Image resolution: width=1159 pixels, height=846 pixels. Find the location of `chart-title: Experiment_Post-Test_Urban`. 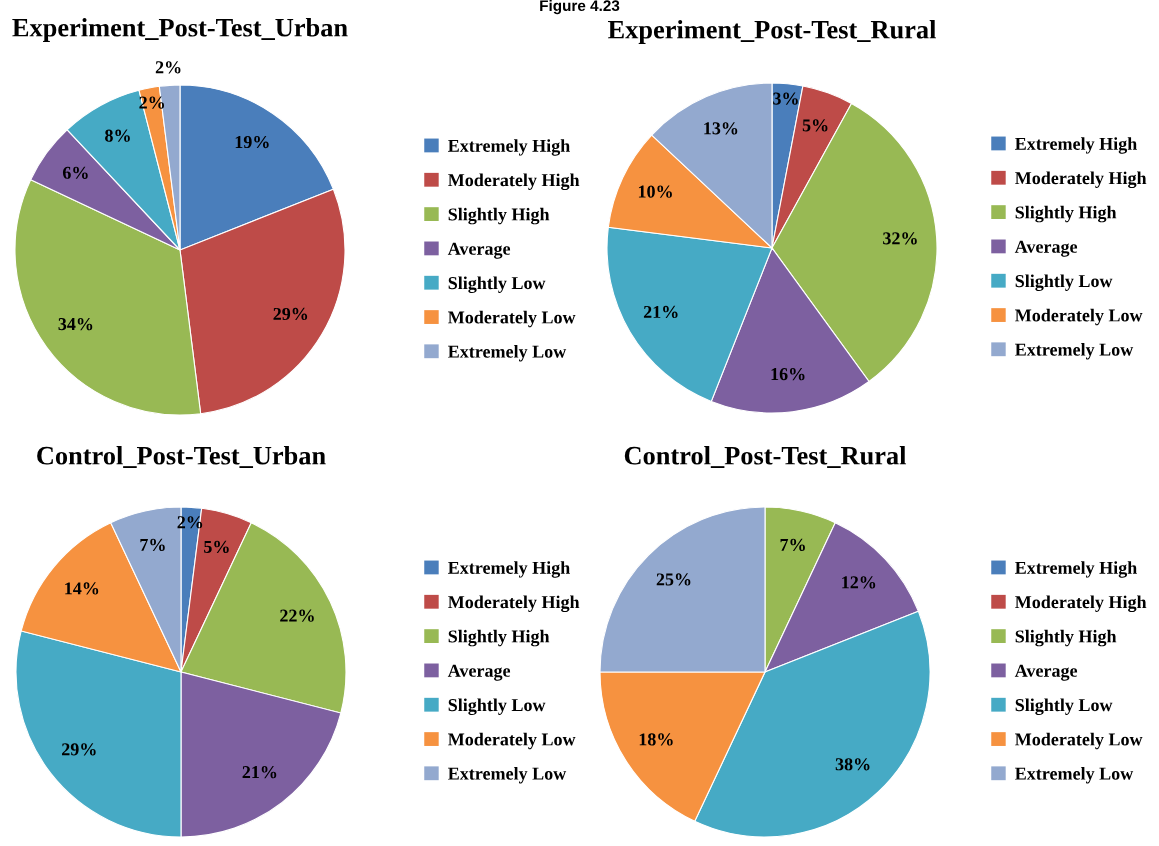

chart-title: Experiment_Post-Test_Urban is located at coordinates (180, 30).